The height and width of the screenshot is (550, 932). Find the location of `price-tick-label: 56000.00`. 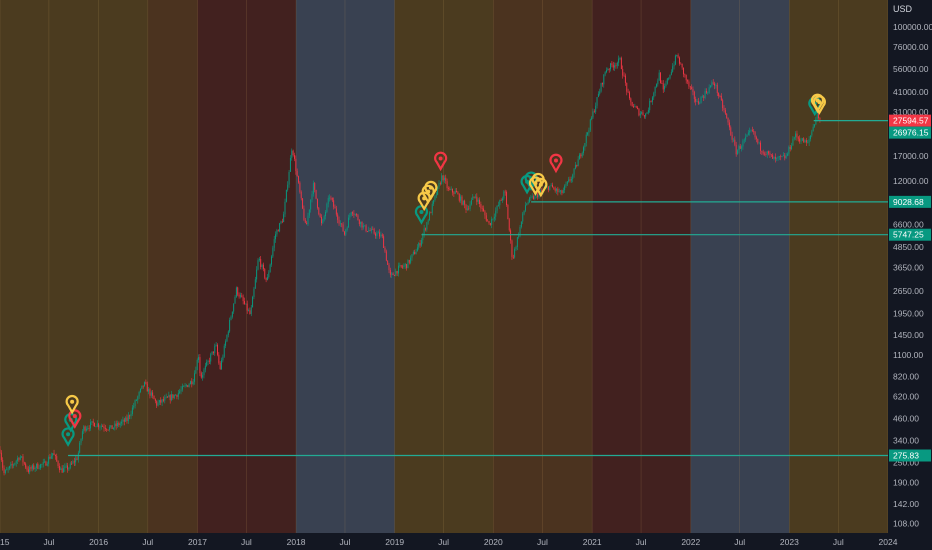

price-tick-label: 56000.00 is located at coordinates (911, 69).